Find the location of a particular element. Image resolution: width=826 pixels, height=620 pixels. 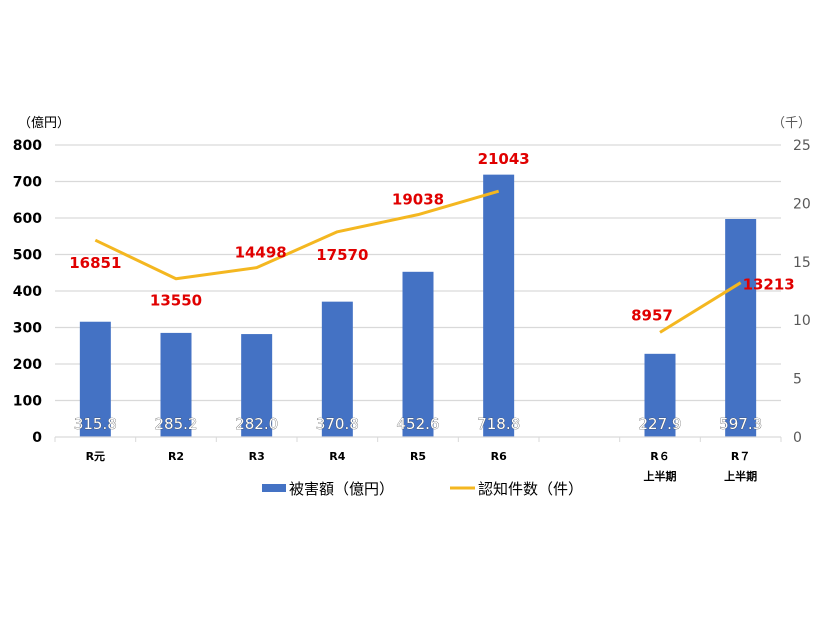

line-value-label: 13550 is located at coordinates (176, 301).